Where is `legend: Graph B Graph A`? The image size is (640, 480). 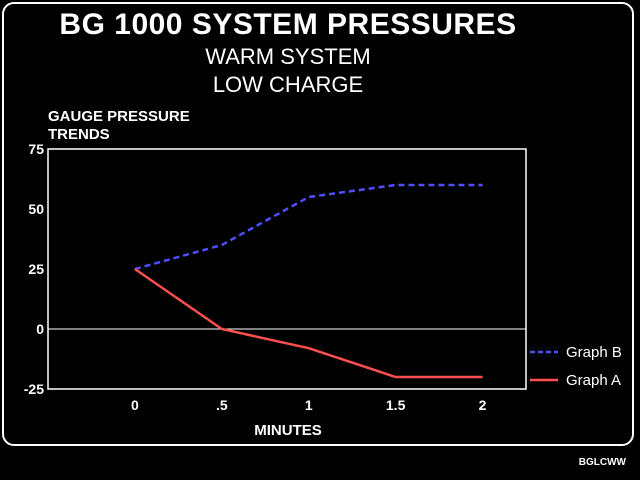 legend: Graph B Graph A is located at coordinates (576, 366).